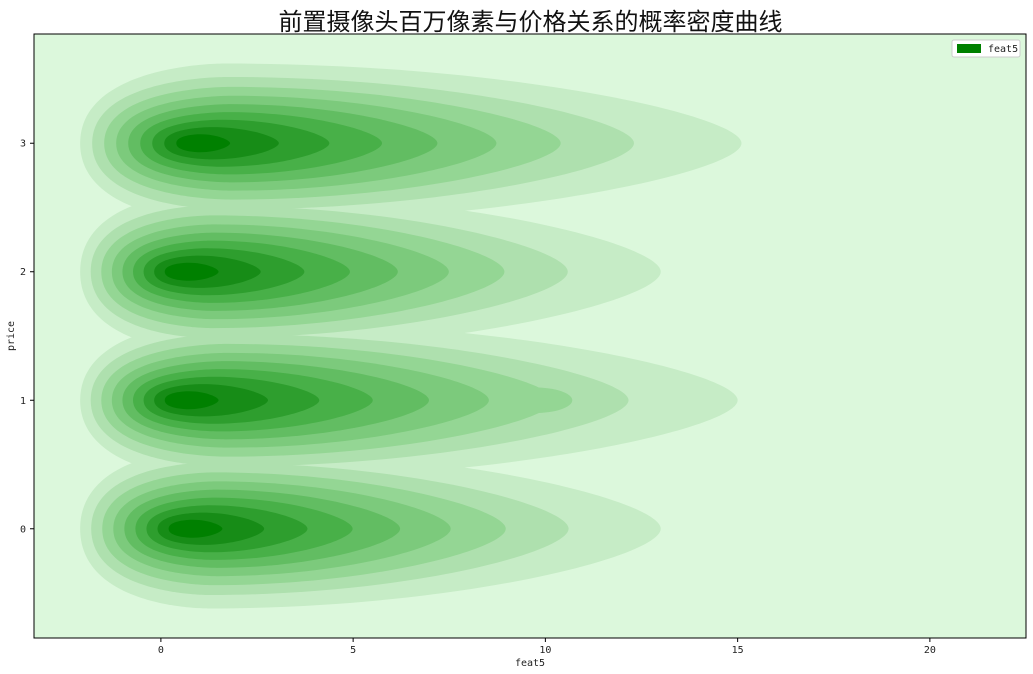  What do you see at coordinates (545, 650) in the screenshot?
I see `x-tick-label: 10` at bounding box center [545, 650].